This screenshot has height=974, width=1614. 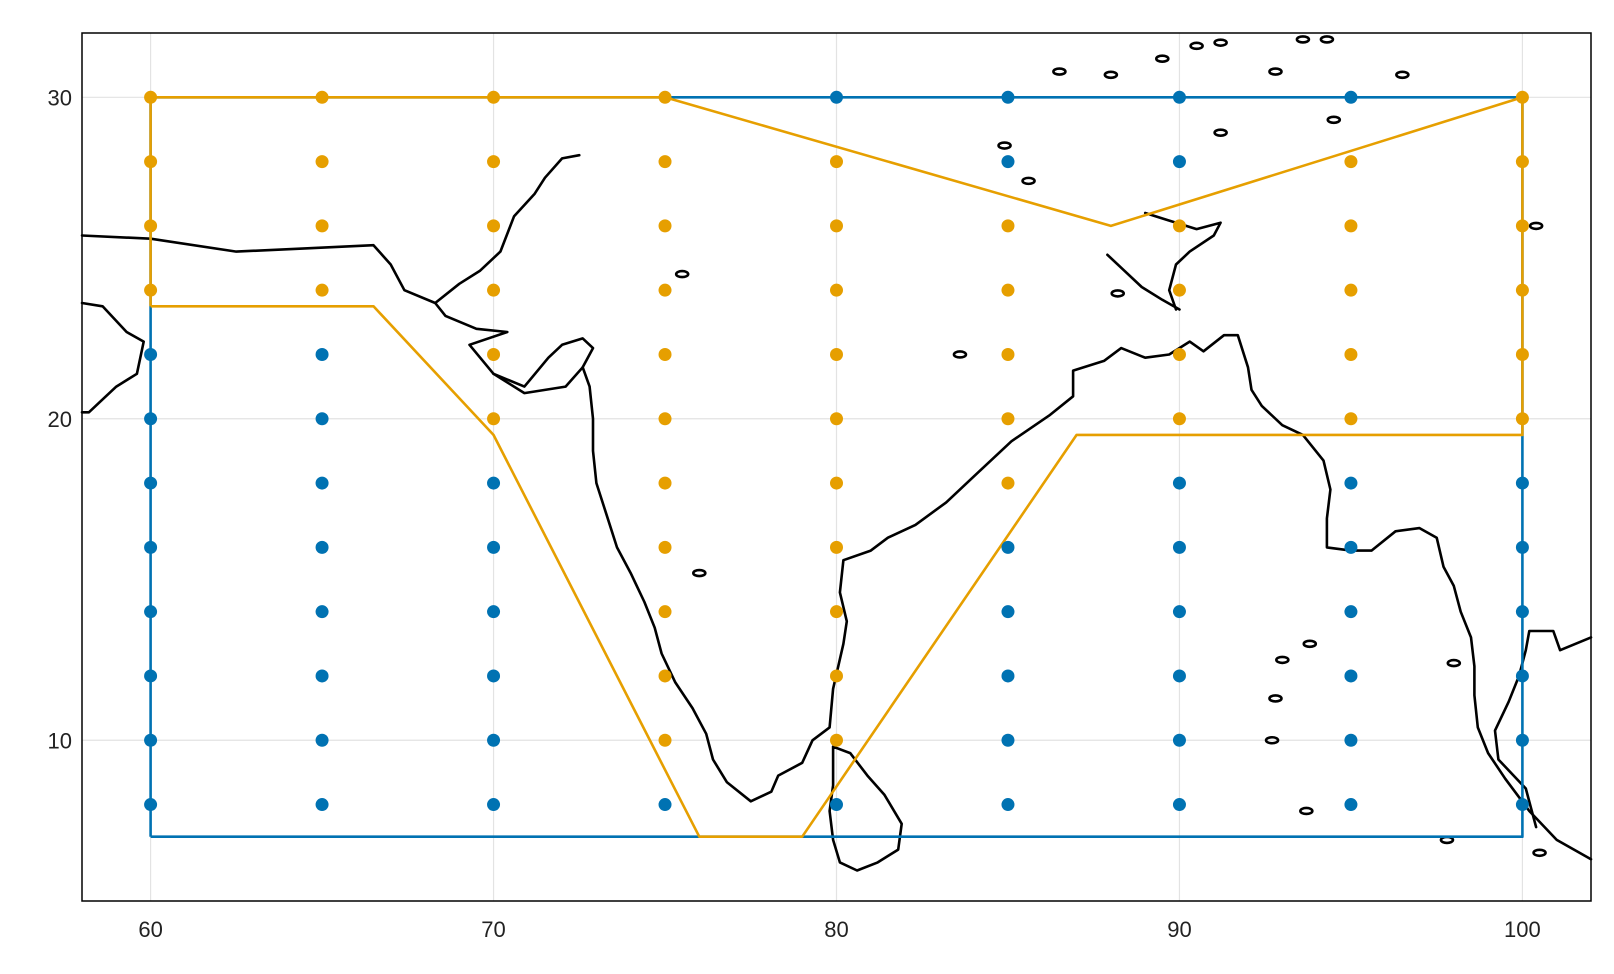 What do you see at coordinates (150, 929) in the screenshot?
I see `x-tick-label: 60` at bounding box center [150, 929].